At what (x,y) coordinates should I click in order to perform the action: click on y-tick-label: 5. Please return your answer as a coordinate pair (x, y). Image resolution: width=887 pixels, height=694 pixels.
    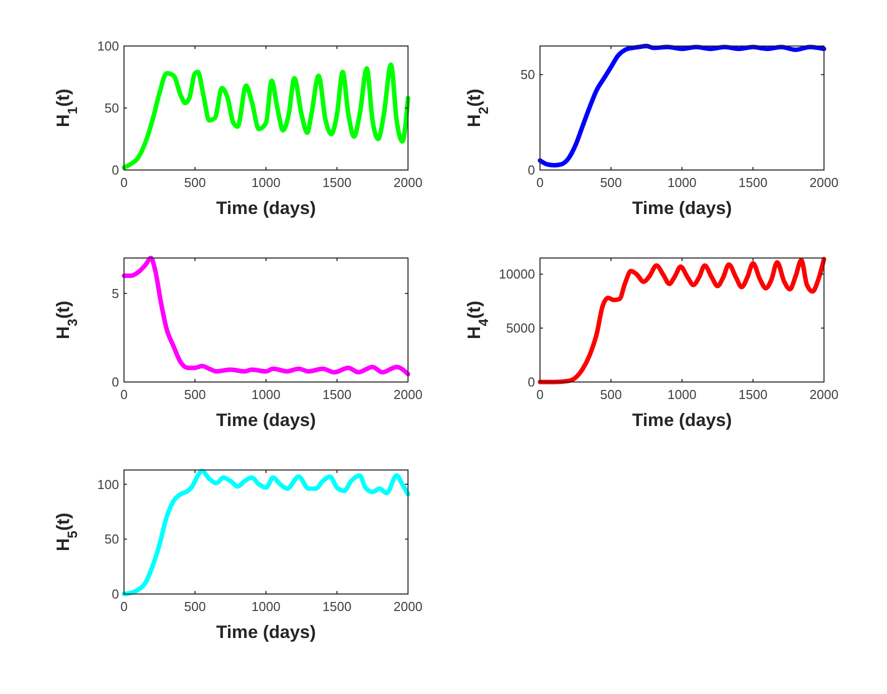
    Looking at the image, I should click on (115, 293).